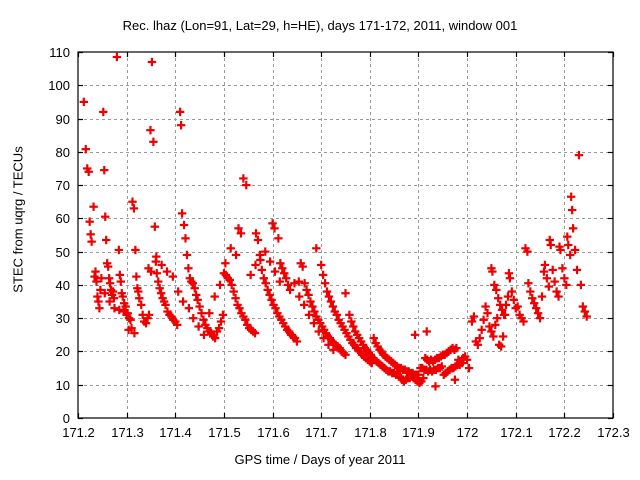 Image resolution: width=640 pixels, height=480 pixels. I want to click on y-tick-label: 40, so click(63, 285).